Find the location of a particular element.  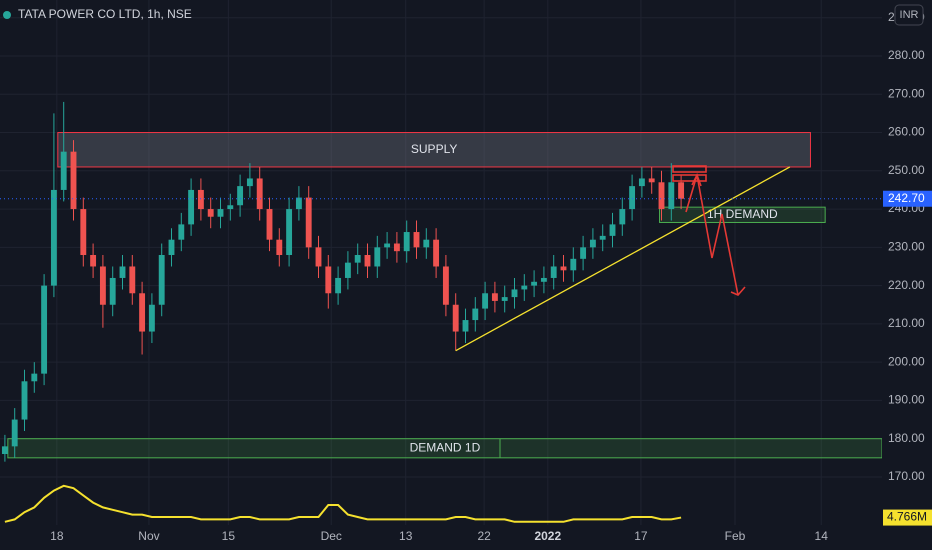

y-tick-label: 250.00 is located at coordinates (906, 170).